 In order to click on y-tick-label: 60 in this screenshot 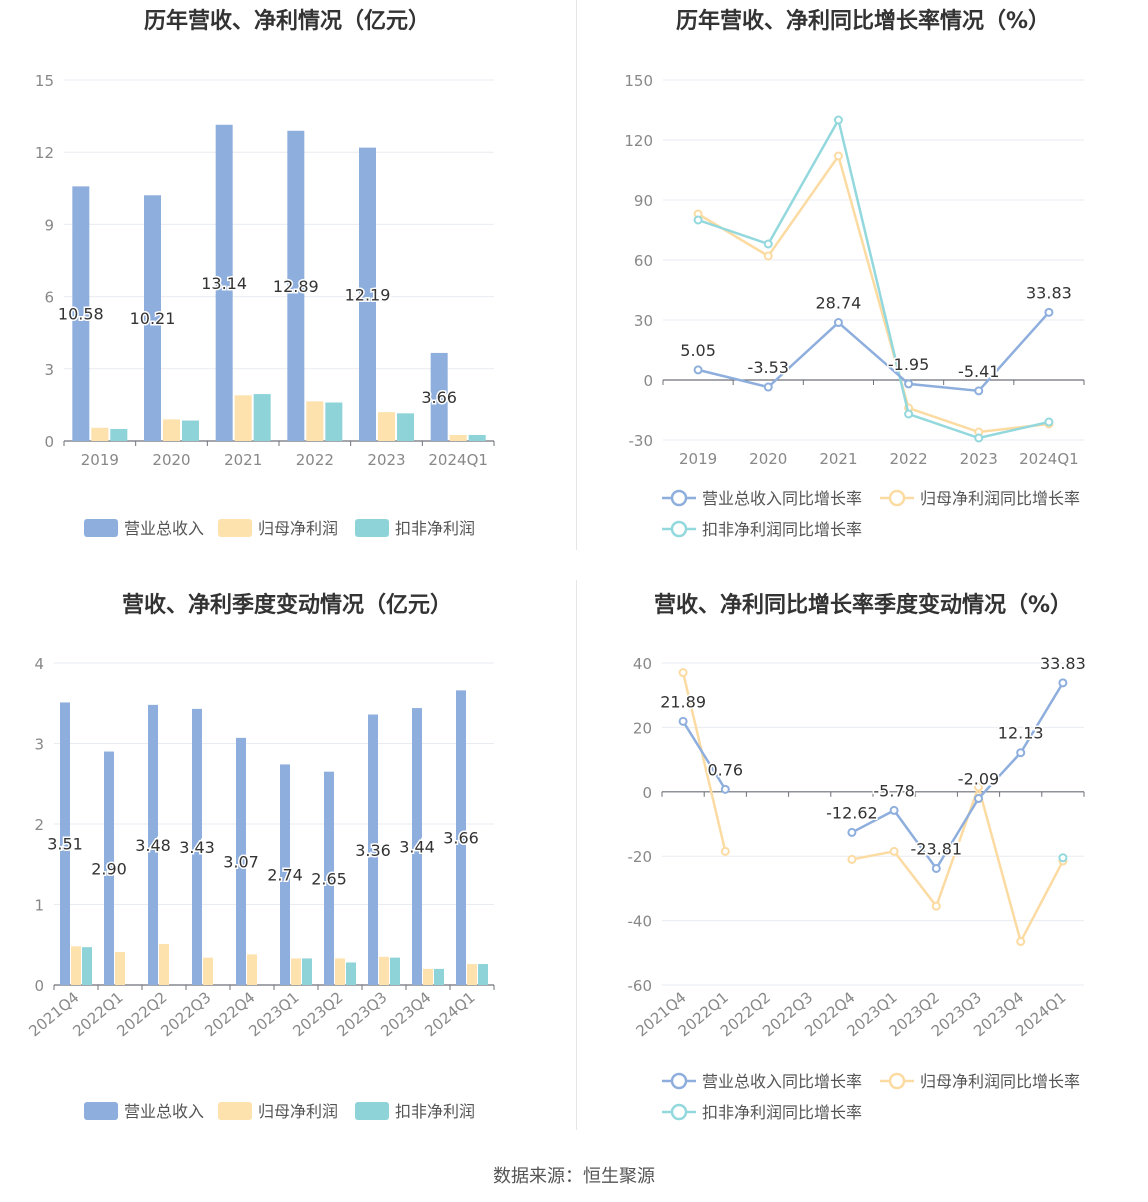, I will do `click(643, 261)`.